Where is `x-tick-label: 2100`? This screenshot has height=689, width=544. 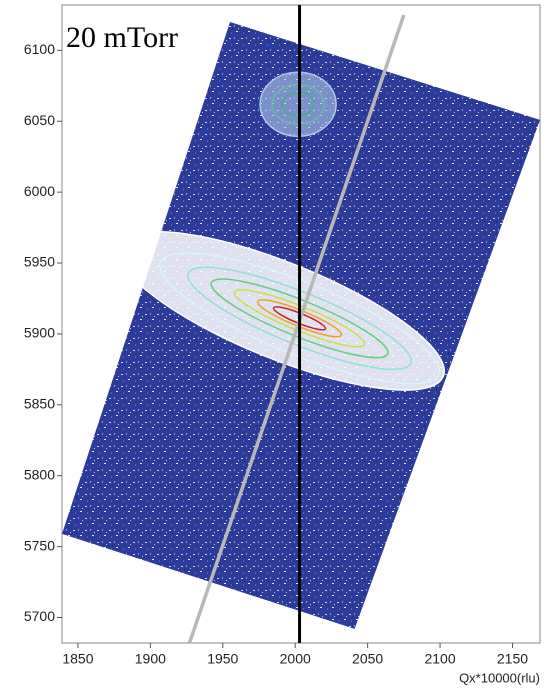
x-tick-label: 2100 is located at coordinates (439, 659).